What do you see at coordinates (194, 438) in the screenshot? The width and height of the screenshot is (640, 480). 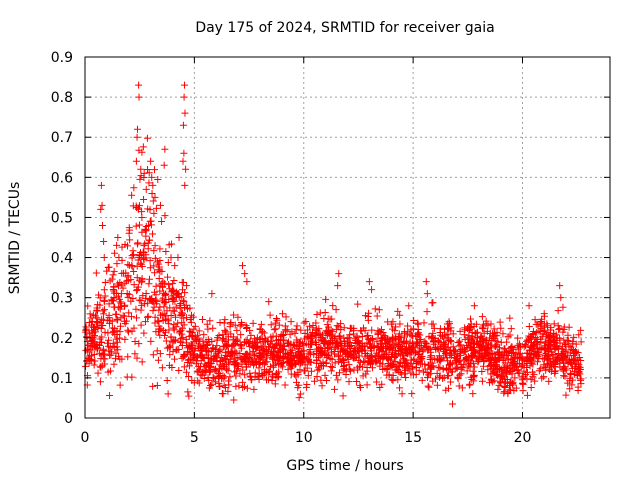 I see `x-tick-label: 5` at bounding box center [194, 438].